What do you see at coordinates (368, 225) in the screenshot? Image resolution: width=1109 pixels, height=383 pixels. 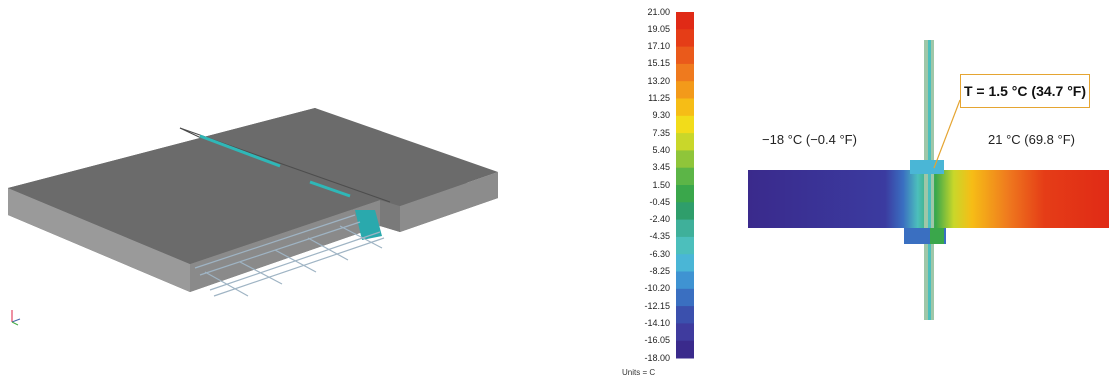 I see `thermal-break-block` at bounding box center [368, 225].